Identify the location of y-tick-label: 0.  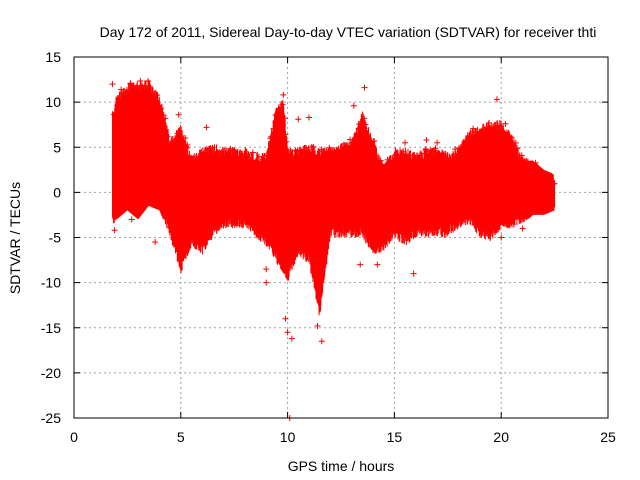
(57, 192).